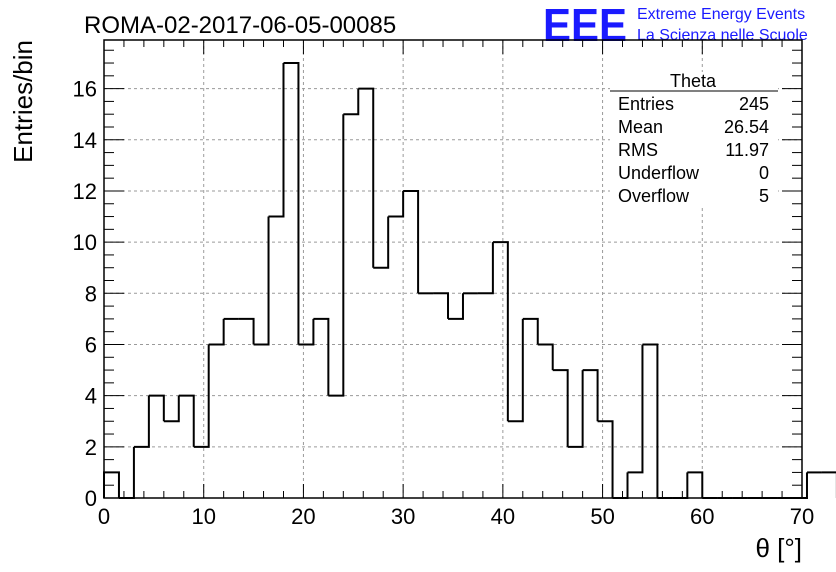  I want to click on y-tick-label: 2, so click(91, 447).